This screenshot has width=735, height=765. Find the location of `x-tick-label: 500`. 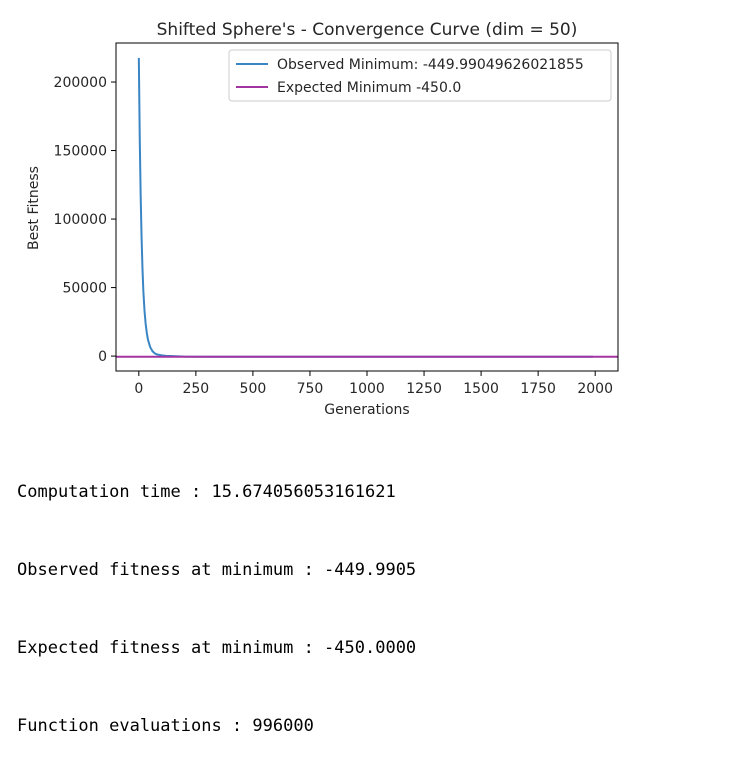

x-tick-label: 500 is located at coordinates (253, 389).